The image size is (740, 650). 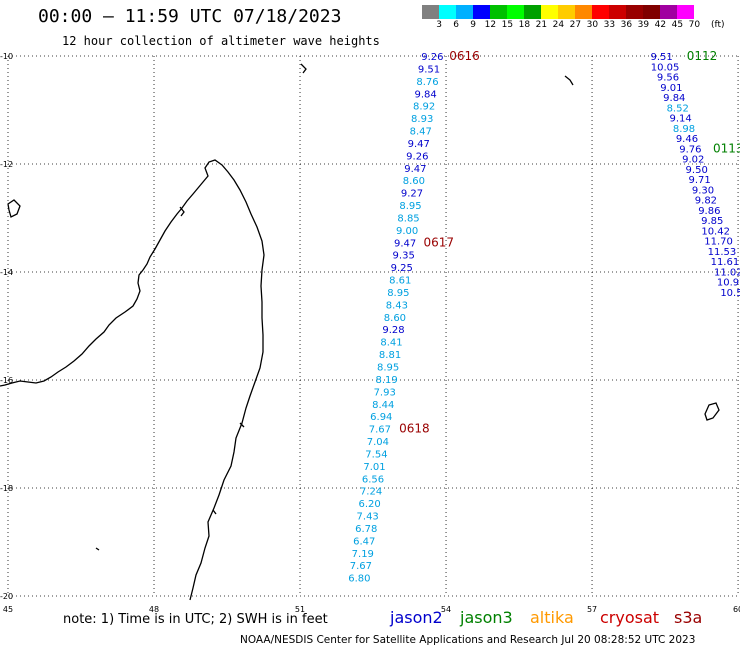 I want to click on wave-height-label: 8.95, so click(x=398, y=293).